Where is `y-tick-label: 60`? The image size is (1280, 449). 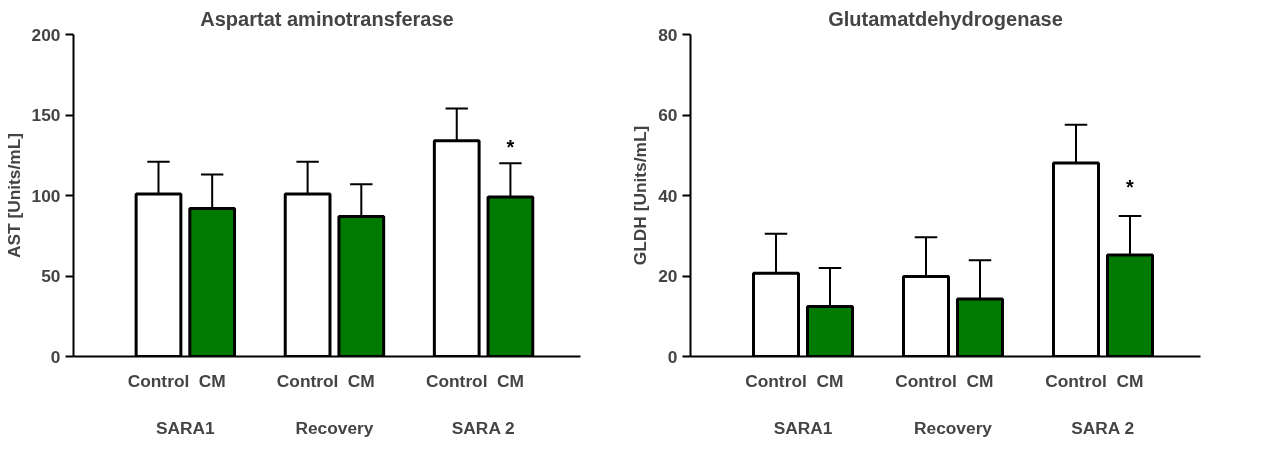
y-tick-label: 60 is located at coordinates (668, 115).